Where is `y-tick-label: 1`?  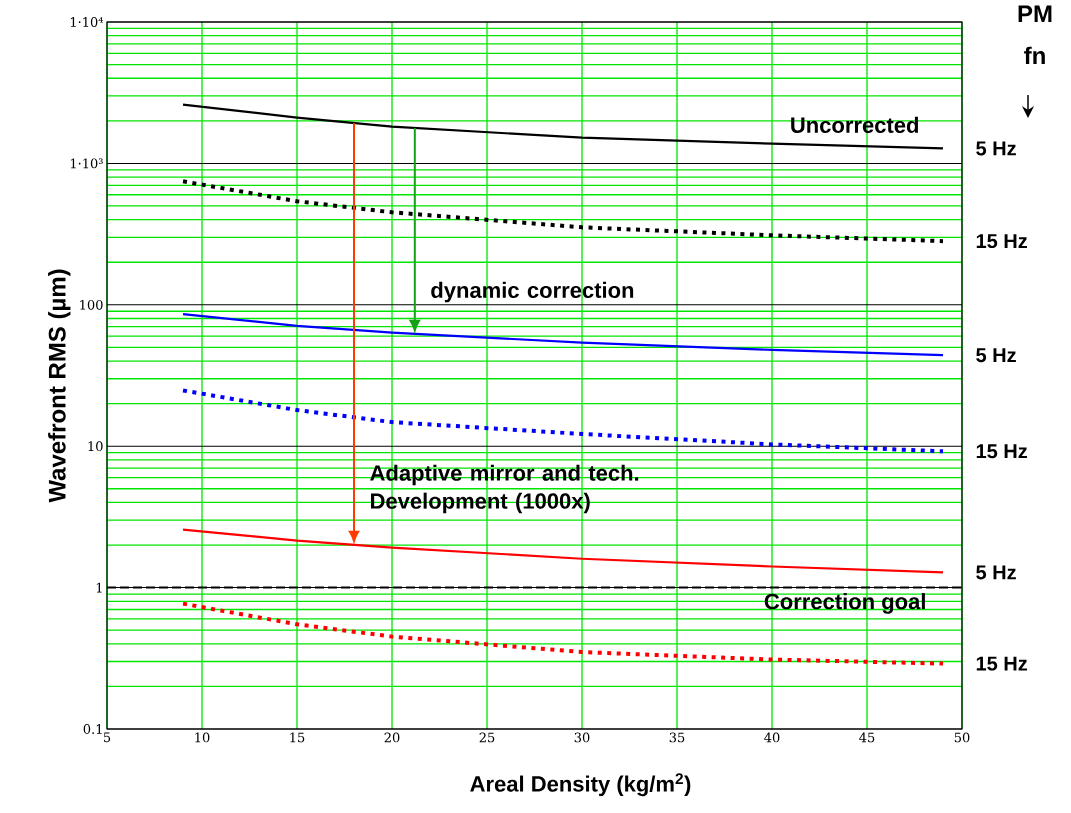 y-tick-label: 1 is located at coordinates (99, 587).